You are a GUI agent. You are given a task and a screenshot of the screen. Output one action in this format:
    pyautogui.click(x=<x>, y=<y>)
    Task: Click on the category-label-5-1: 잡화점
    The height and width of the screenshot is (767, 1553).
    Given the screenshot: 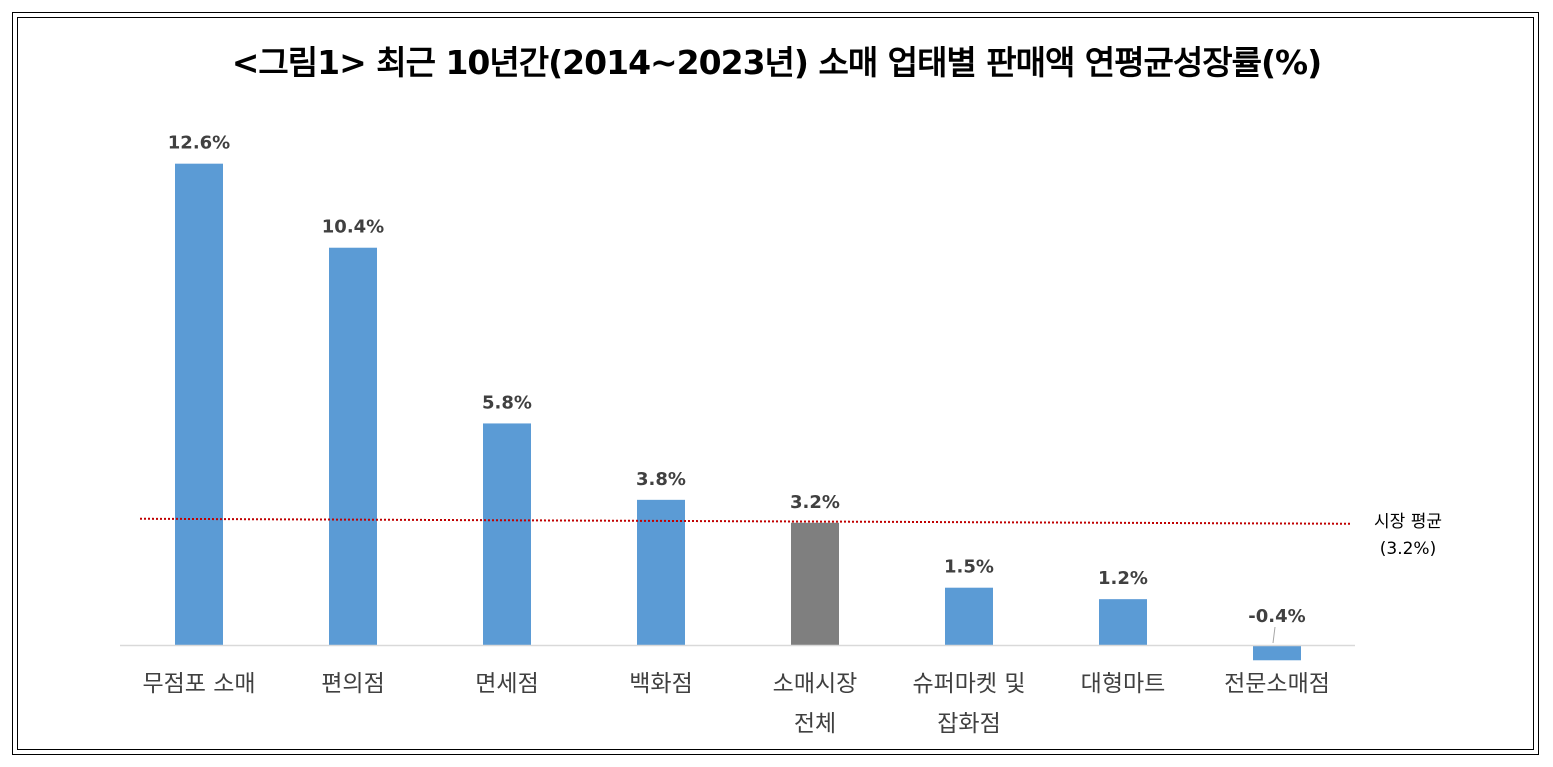 What is the action you would take?
    pyautogui.click(x=968, y=724)
    